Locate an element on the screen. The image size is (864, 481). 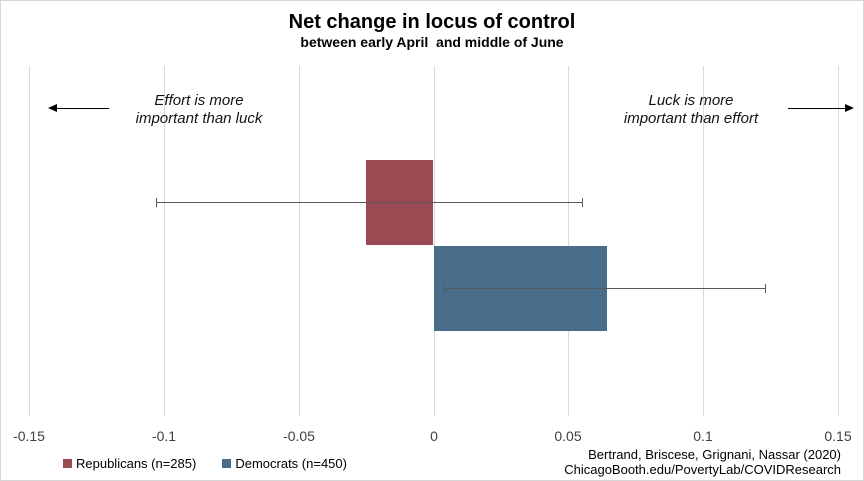
annotation-luck: Luck is more important than effort is located at coordinates (691, 110).